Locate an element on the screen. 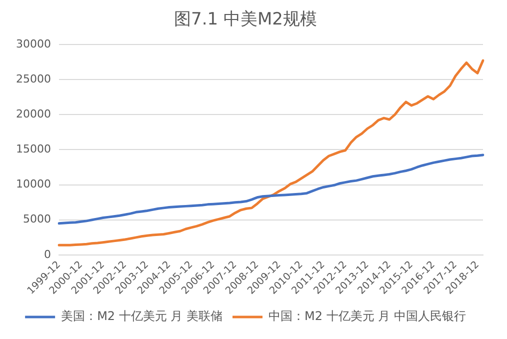 Image resolution: width=507 pixels, height=339 pixels. chart-title: 图7.1 中美M2规模 is located at coordinates (245, 20).